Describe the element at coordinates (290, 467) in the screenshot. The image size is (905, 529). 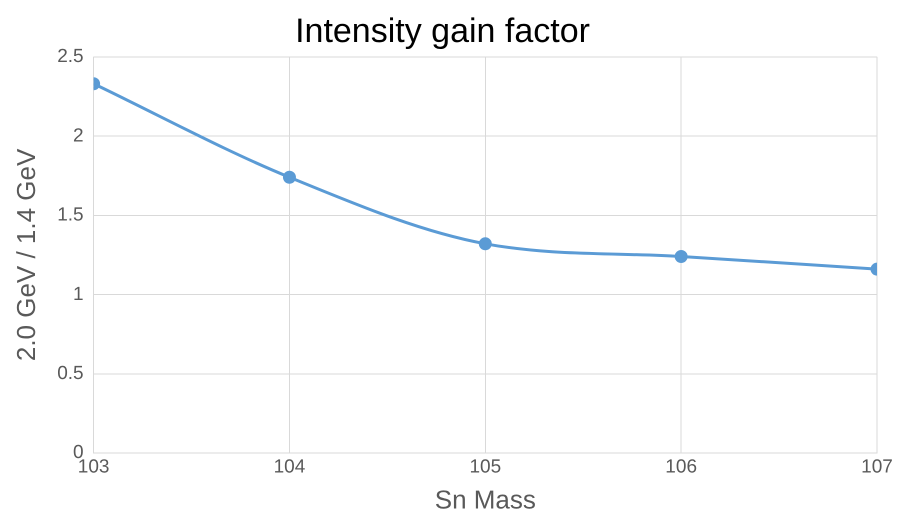
I see `x-tick-label: 104` at that location.